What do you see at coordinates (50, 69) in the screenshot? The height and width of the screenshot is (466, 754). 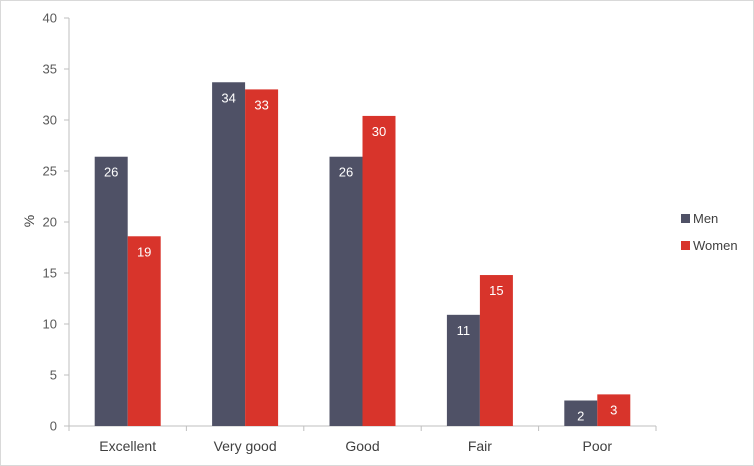 I see `y-tick-label: 35` at bounding box center [50, 69].